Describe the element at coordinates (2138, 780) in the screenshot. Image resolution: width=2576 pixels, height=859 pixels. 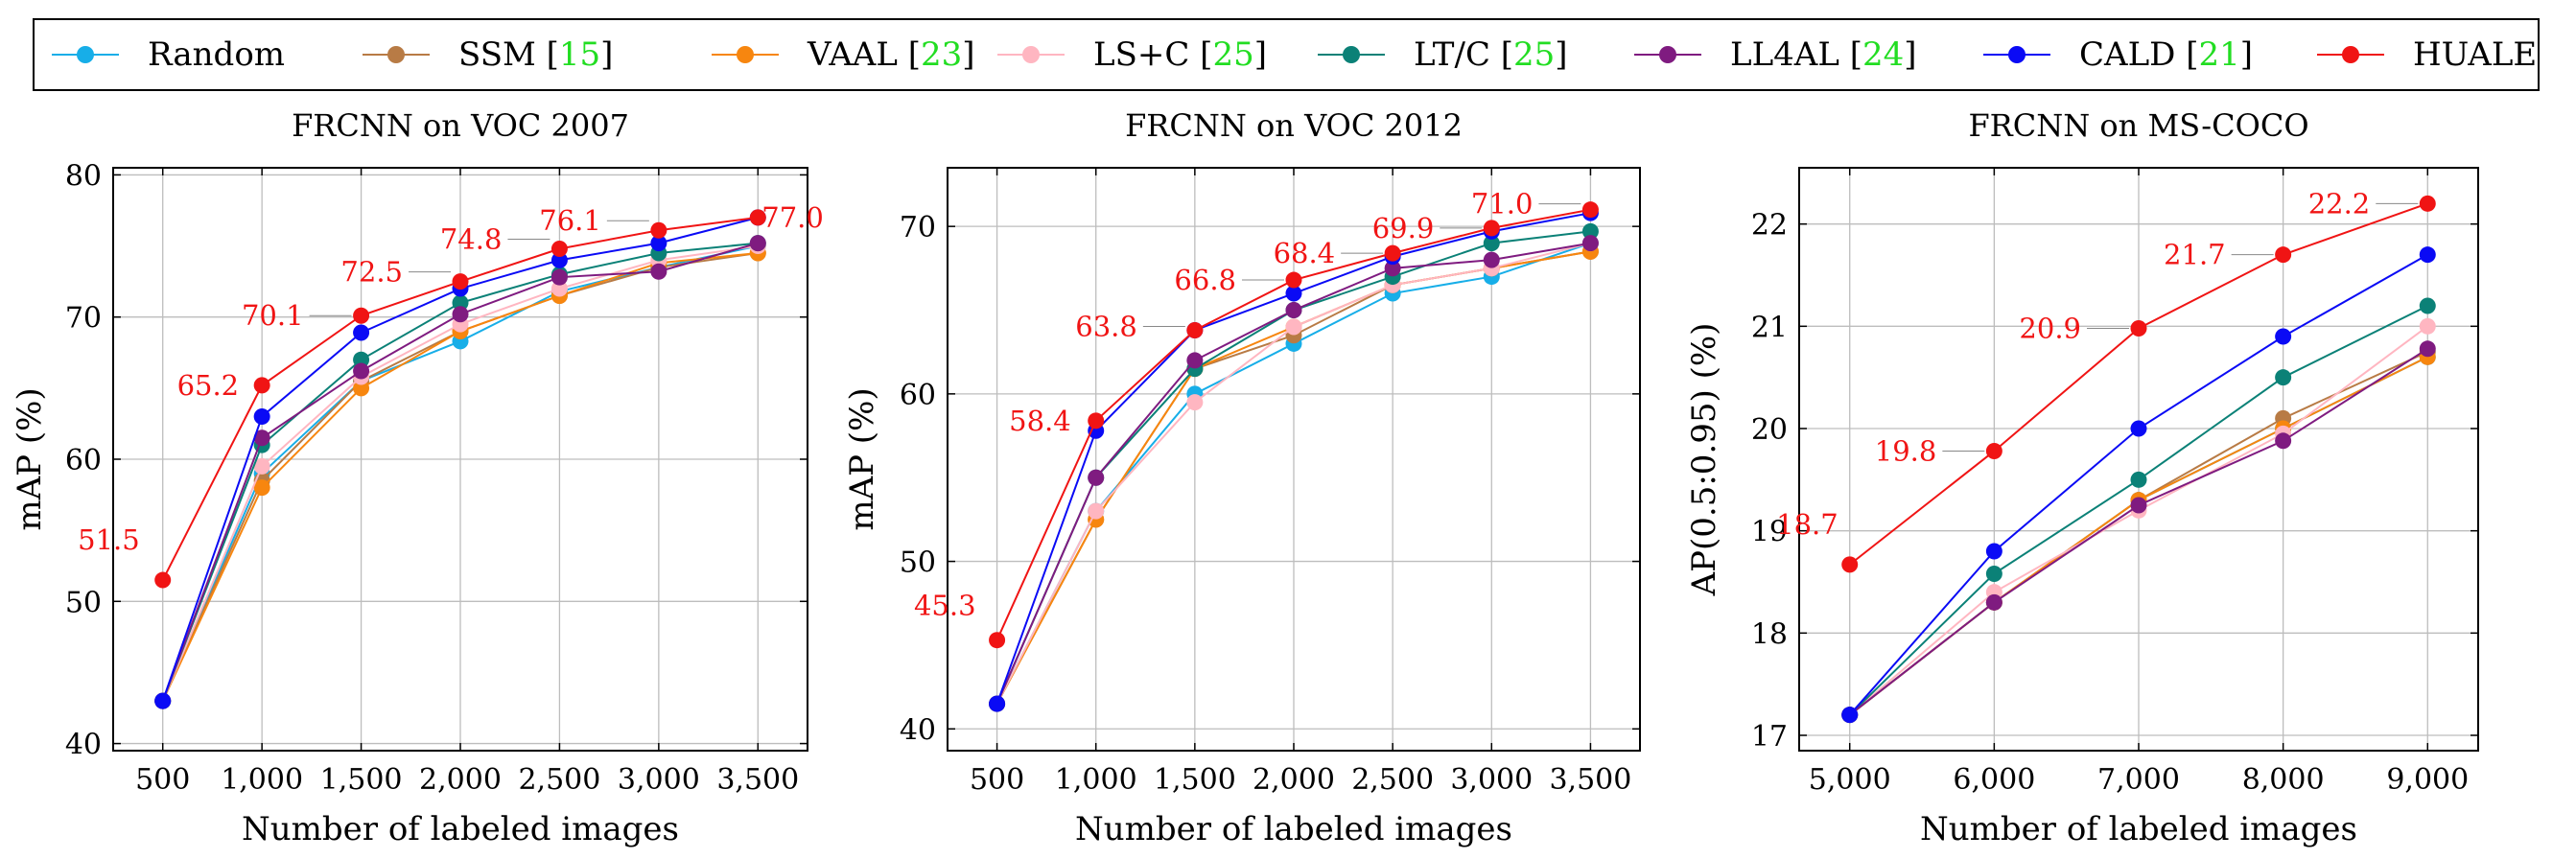
I see `x-tick-label: 7,000` at that location.